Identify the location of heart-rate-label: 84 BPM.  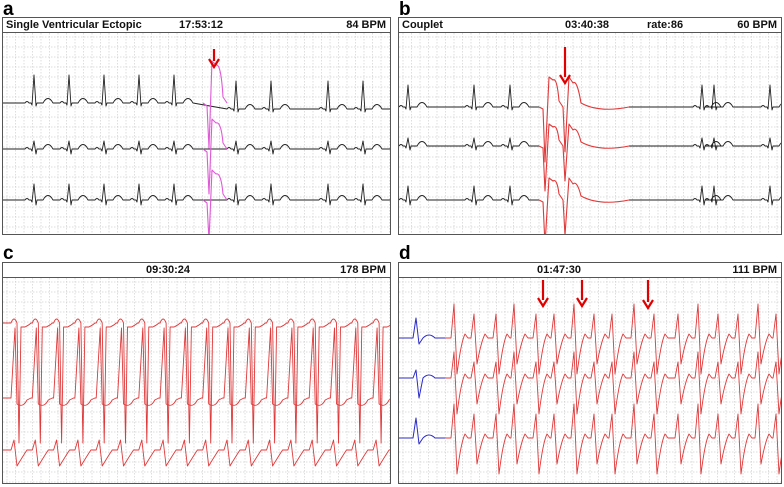
(366, 25).